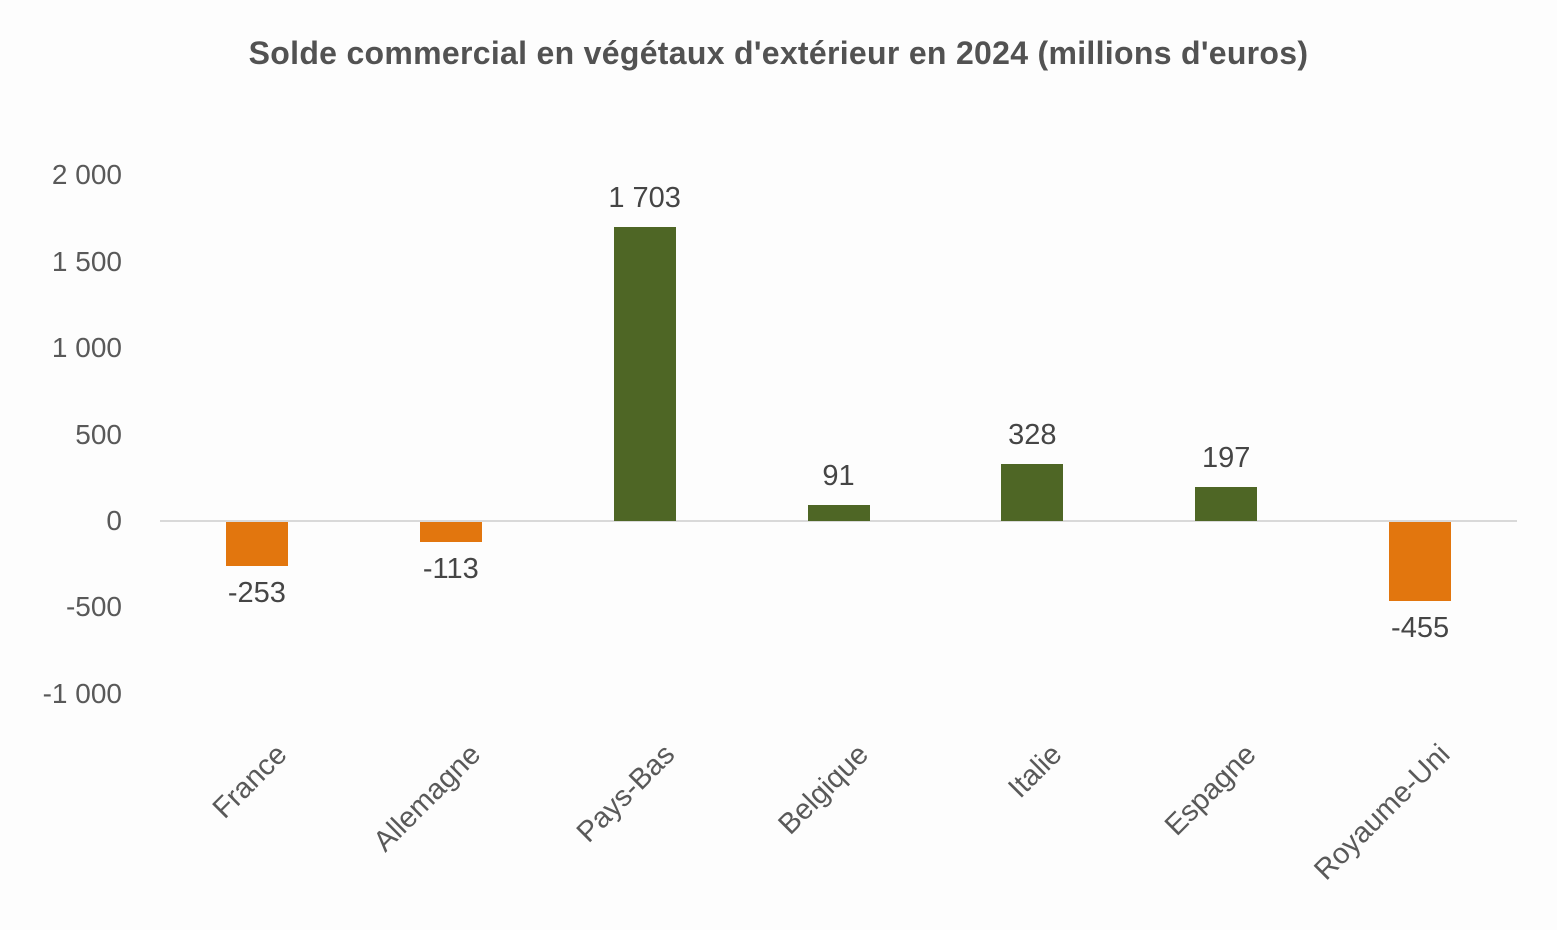 Image resolution: width=1557 pixels, height=930 pixels. Describe the element at coordinates (644, 373) in the screenshot. I see `bar-pays-bas` at that location.